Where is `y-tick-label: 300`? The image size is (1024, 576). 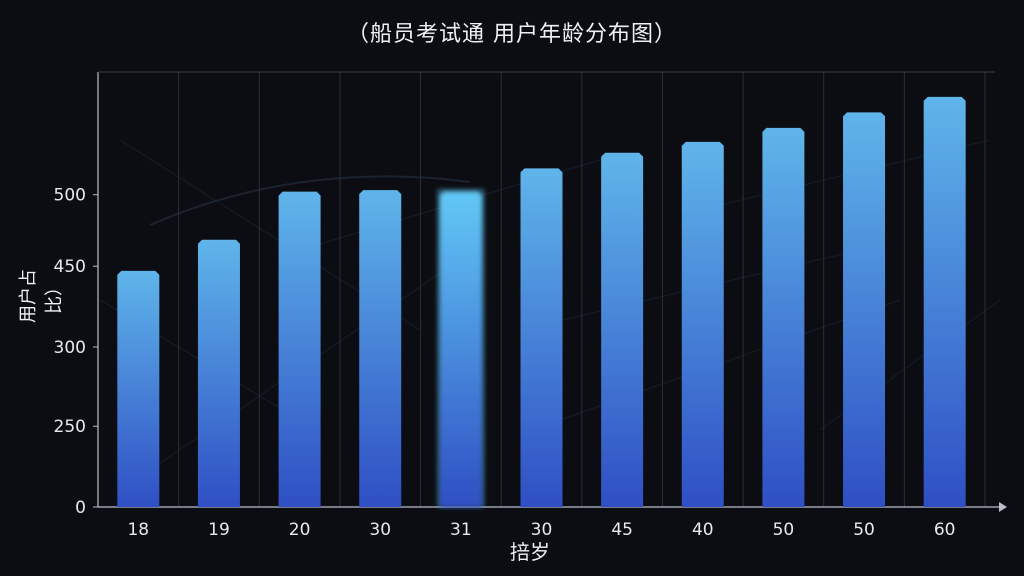
y-tick-label: 300 is located at coordinates (70, 348).